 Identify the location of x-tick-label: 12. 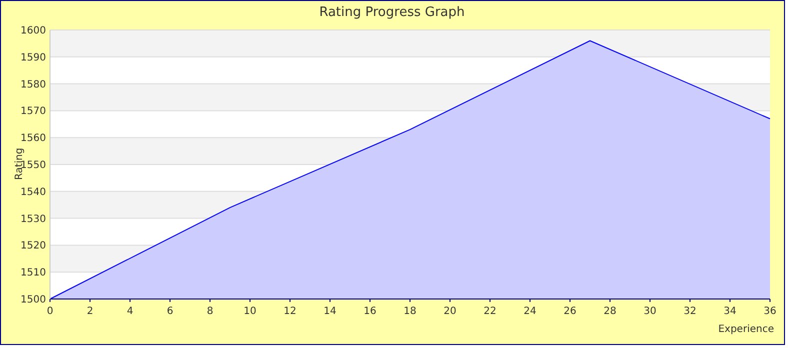
(290, 311).